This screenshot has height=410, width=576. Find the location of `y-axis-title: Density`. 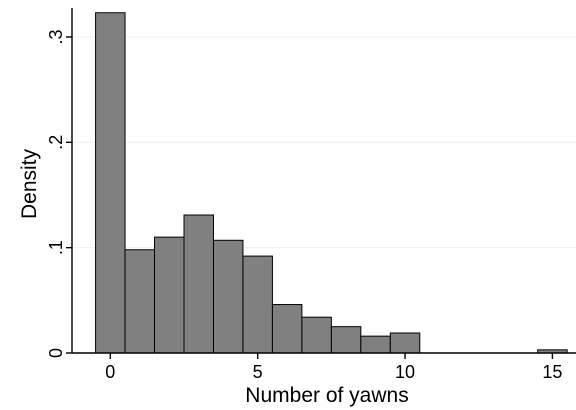

y-axis-title: Density is located at coordinates (29, 183).